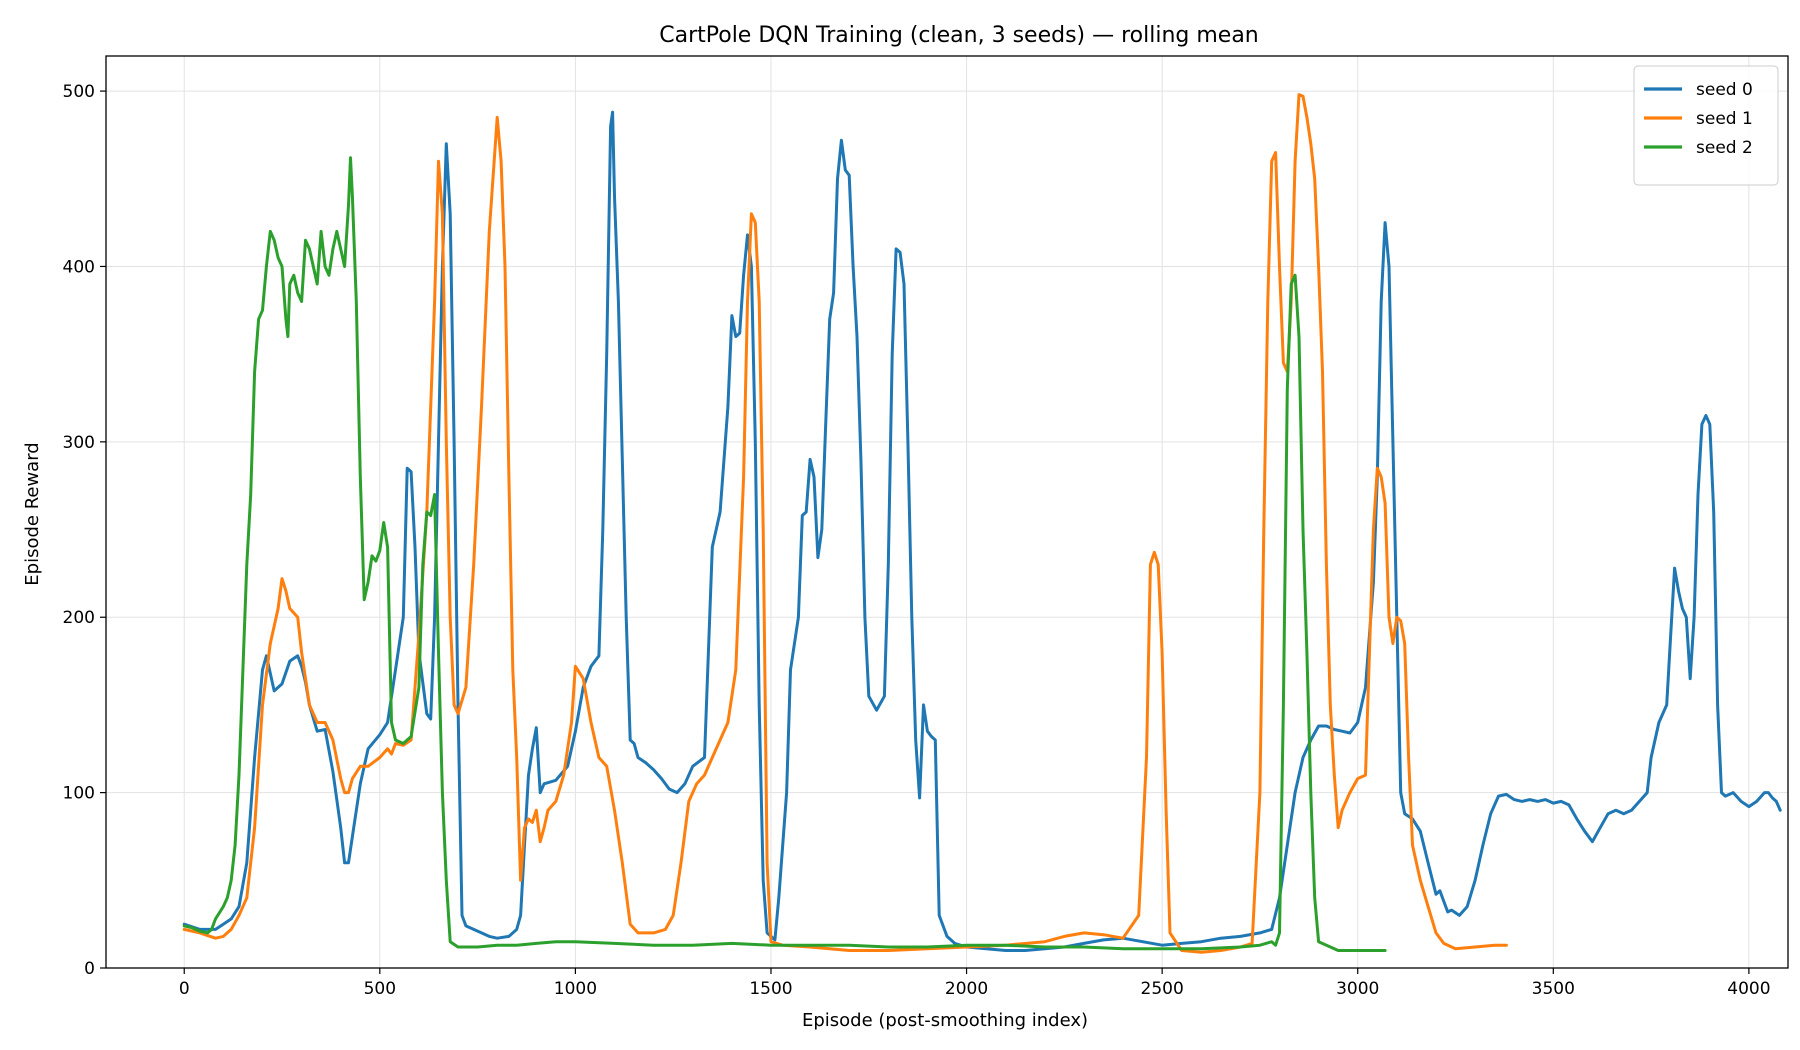 Image resolution: width=1800 pixels, height=1050 pixels. What do you see at coordinates (32, 513) in the screenshot?
I see `y-axis-label: Episode Reward` at bounding box center [32, 513].